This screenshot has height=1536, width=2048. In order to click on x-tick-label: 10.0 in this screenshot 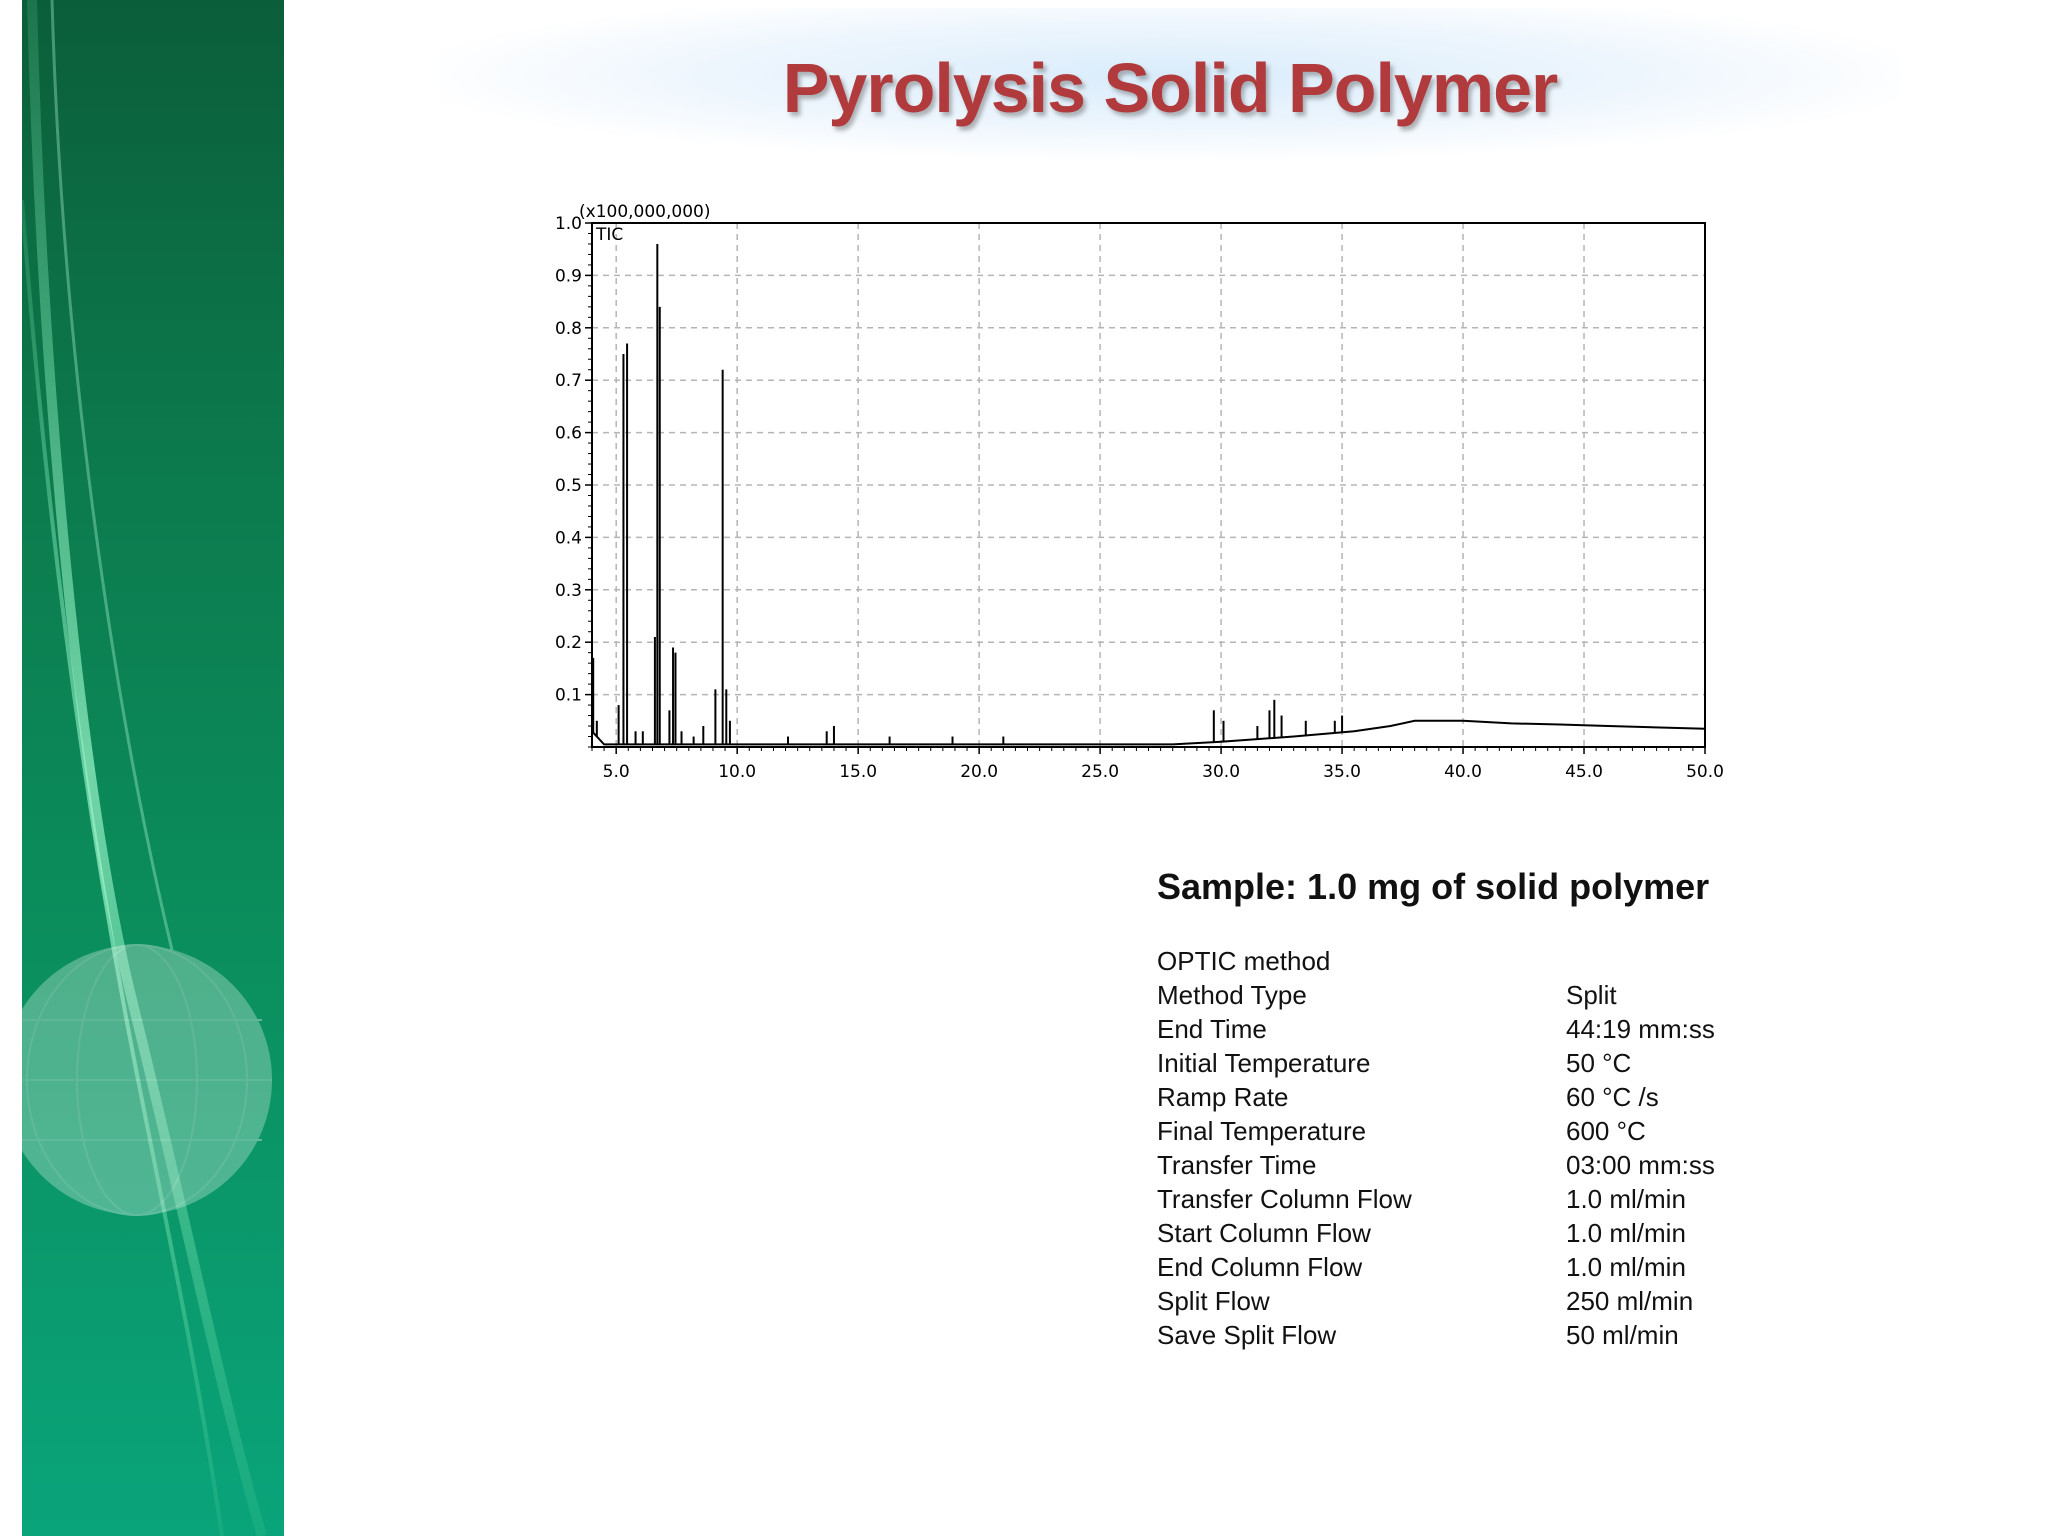, I will do `click(737, 772)`.